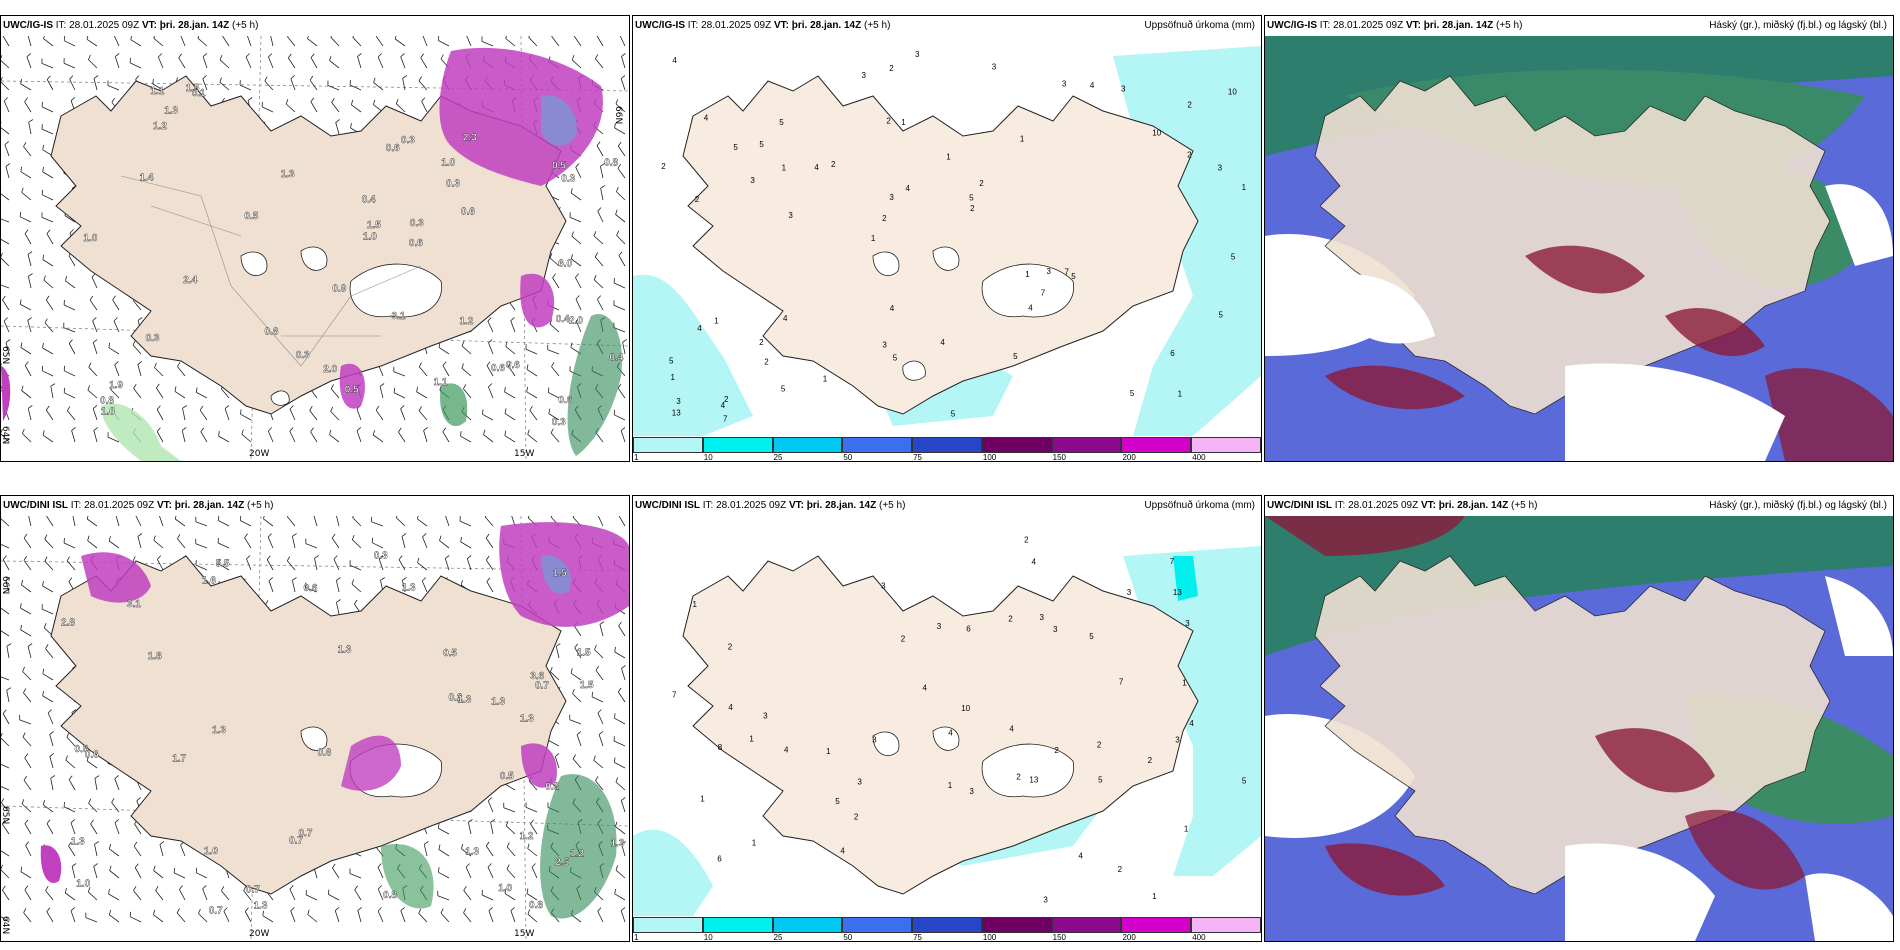 This screenshot has height=950, width=1900. Describe the element at coordinates (1199, 937) in the screenshot. I see `colorbar-tick-label: 400` at that location.